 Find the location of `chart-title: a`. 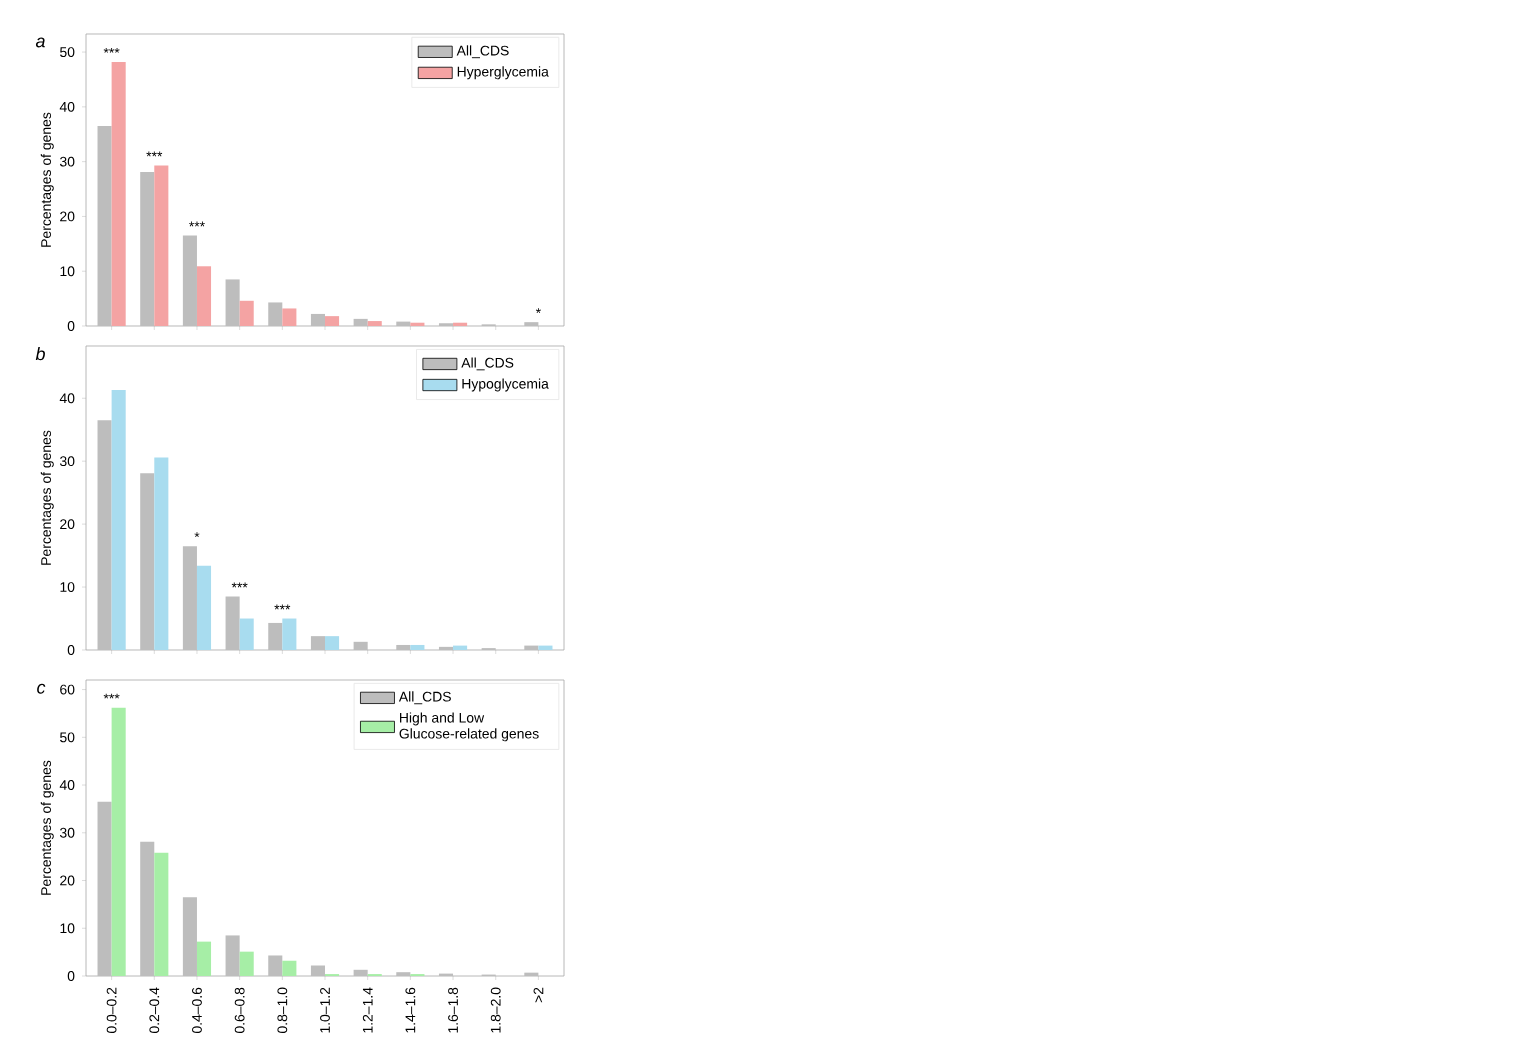

chart-title: a is located at coordinates (40, 42).